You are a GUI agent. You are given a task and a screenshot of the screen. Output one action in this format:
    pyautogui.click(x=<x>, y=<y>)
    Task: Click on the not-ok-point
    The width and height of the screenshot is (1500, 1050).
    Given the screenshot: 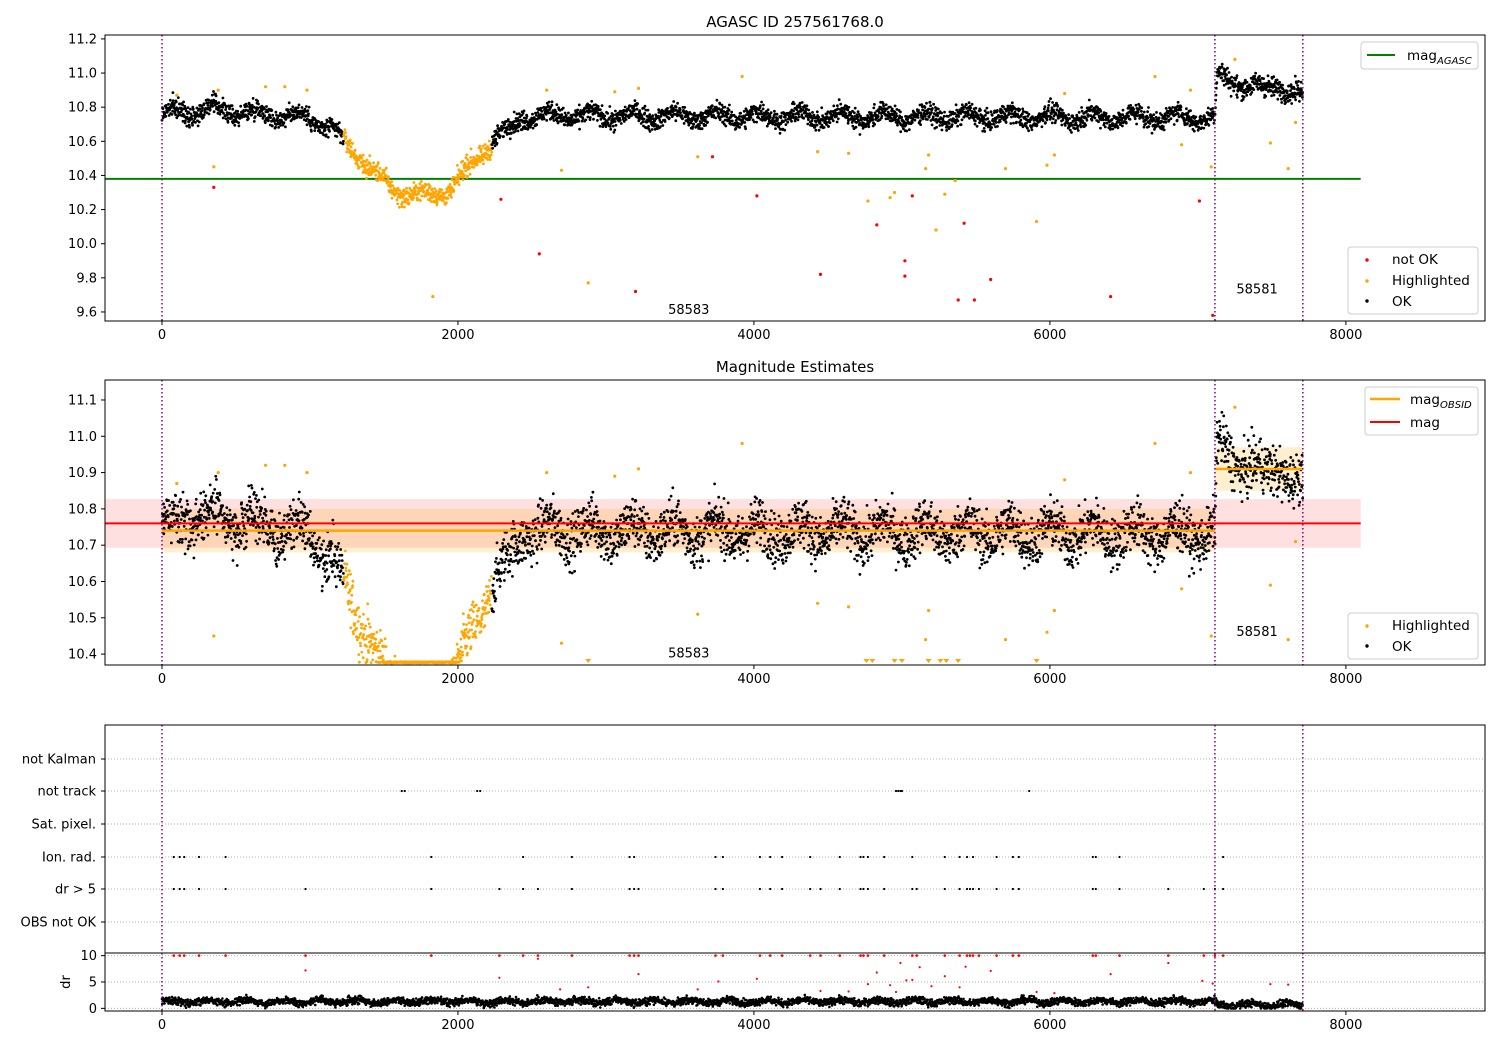 What is the action you would take?
    pyautogui.click(x=501, y=199)
    